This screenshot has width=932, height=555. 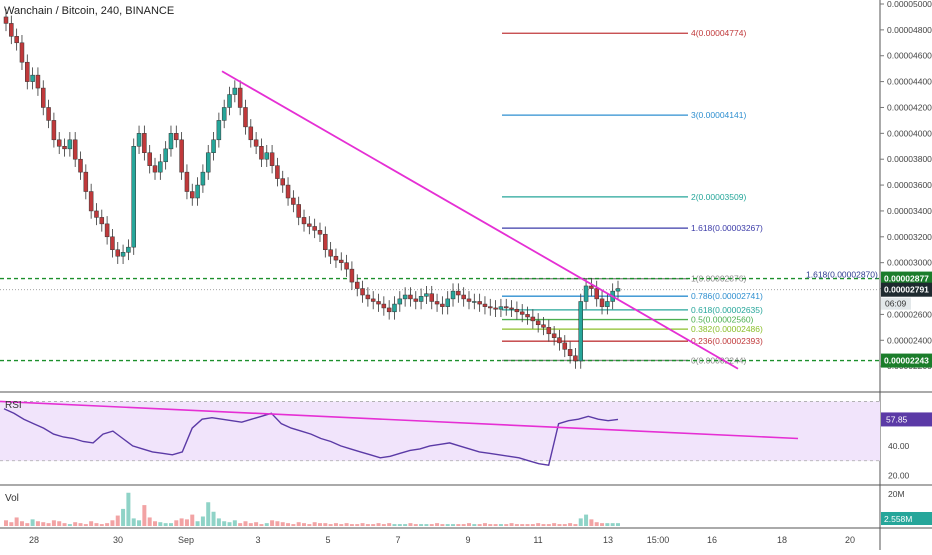 What do you see at coordinates (898, 519) in the screenshot?
I see `vol-value-badge: 2.558M` at bounding box center [898, 519].